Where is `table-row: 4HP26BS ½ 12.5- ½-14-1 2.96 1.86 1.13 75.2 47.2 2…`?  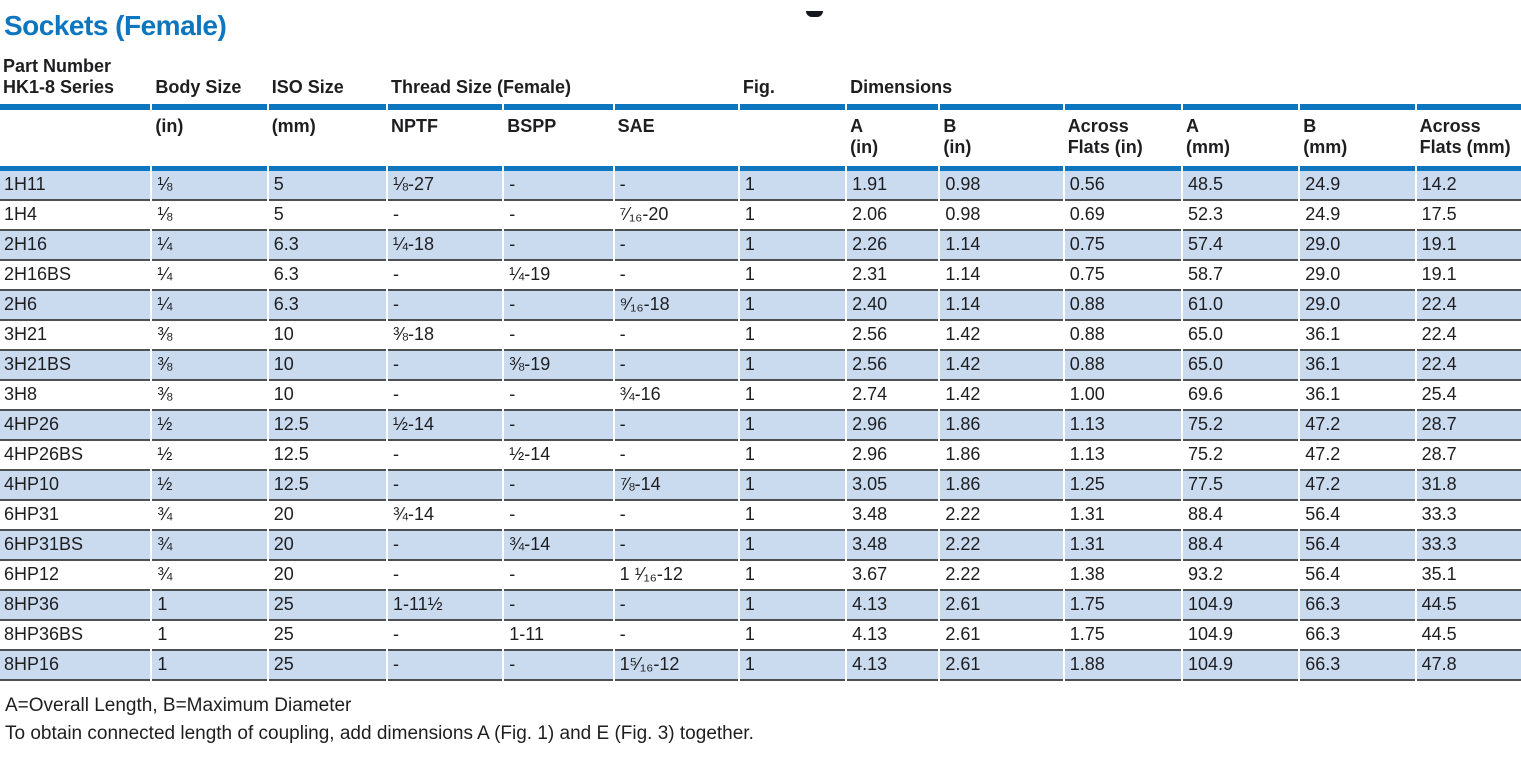
table-row: 4HP26BS ½ 12.5- ½-14-1 2.96 1.86 1.13 75.2 47.2 2… is located at coordinates (760, 456).